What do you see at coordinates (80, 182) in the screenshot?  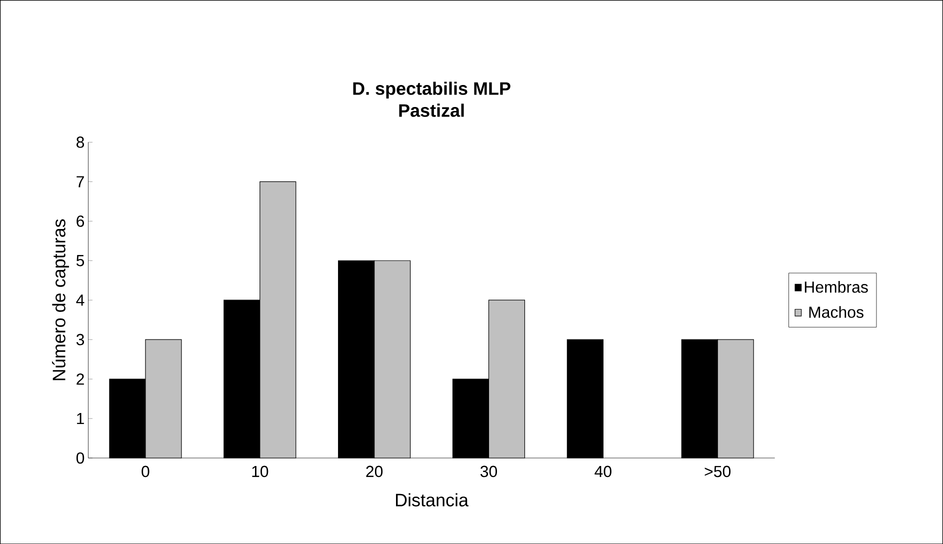 I see `y-tick-label: 7` at bounding box center [80, 182].